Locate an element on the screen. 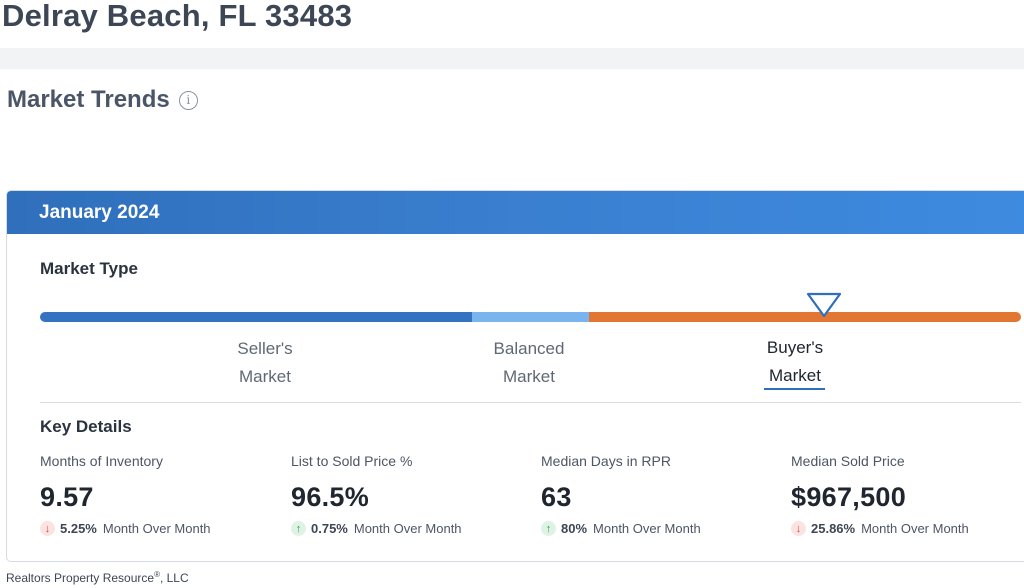 This screenshot has width=1024, height=588. key-details-heading: Key Details is located at coordinates (86, 426).